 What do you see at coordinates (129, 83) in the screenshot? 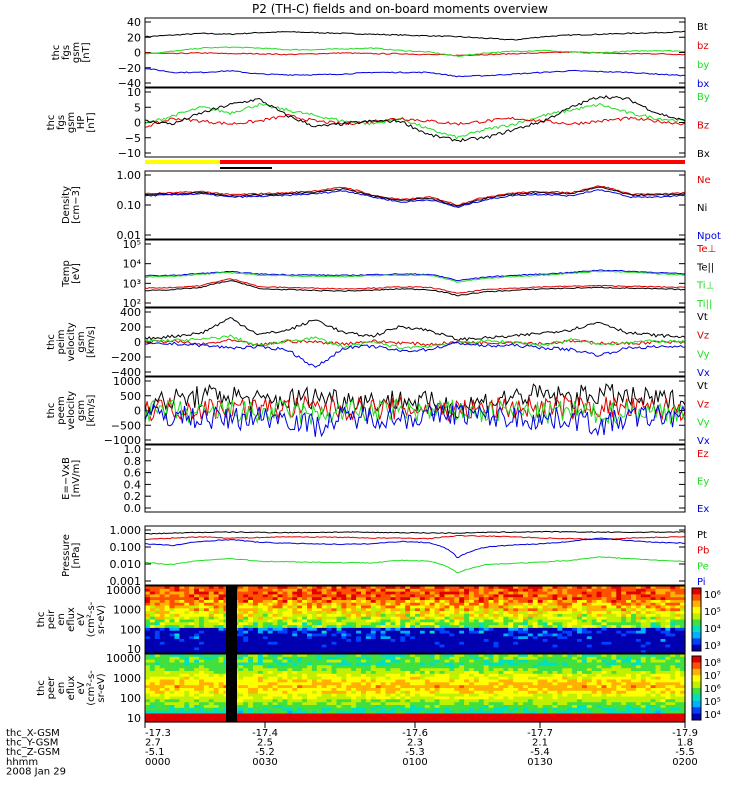
I see `y-tick-label: −40` at bounding box center [129, 83].